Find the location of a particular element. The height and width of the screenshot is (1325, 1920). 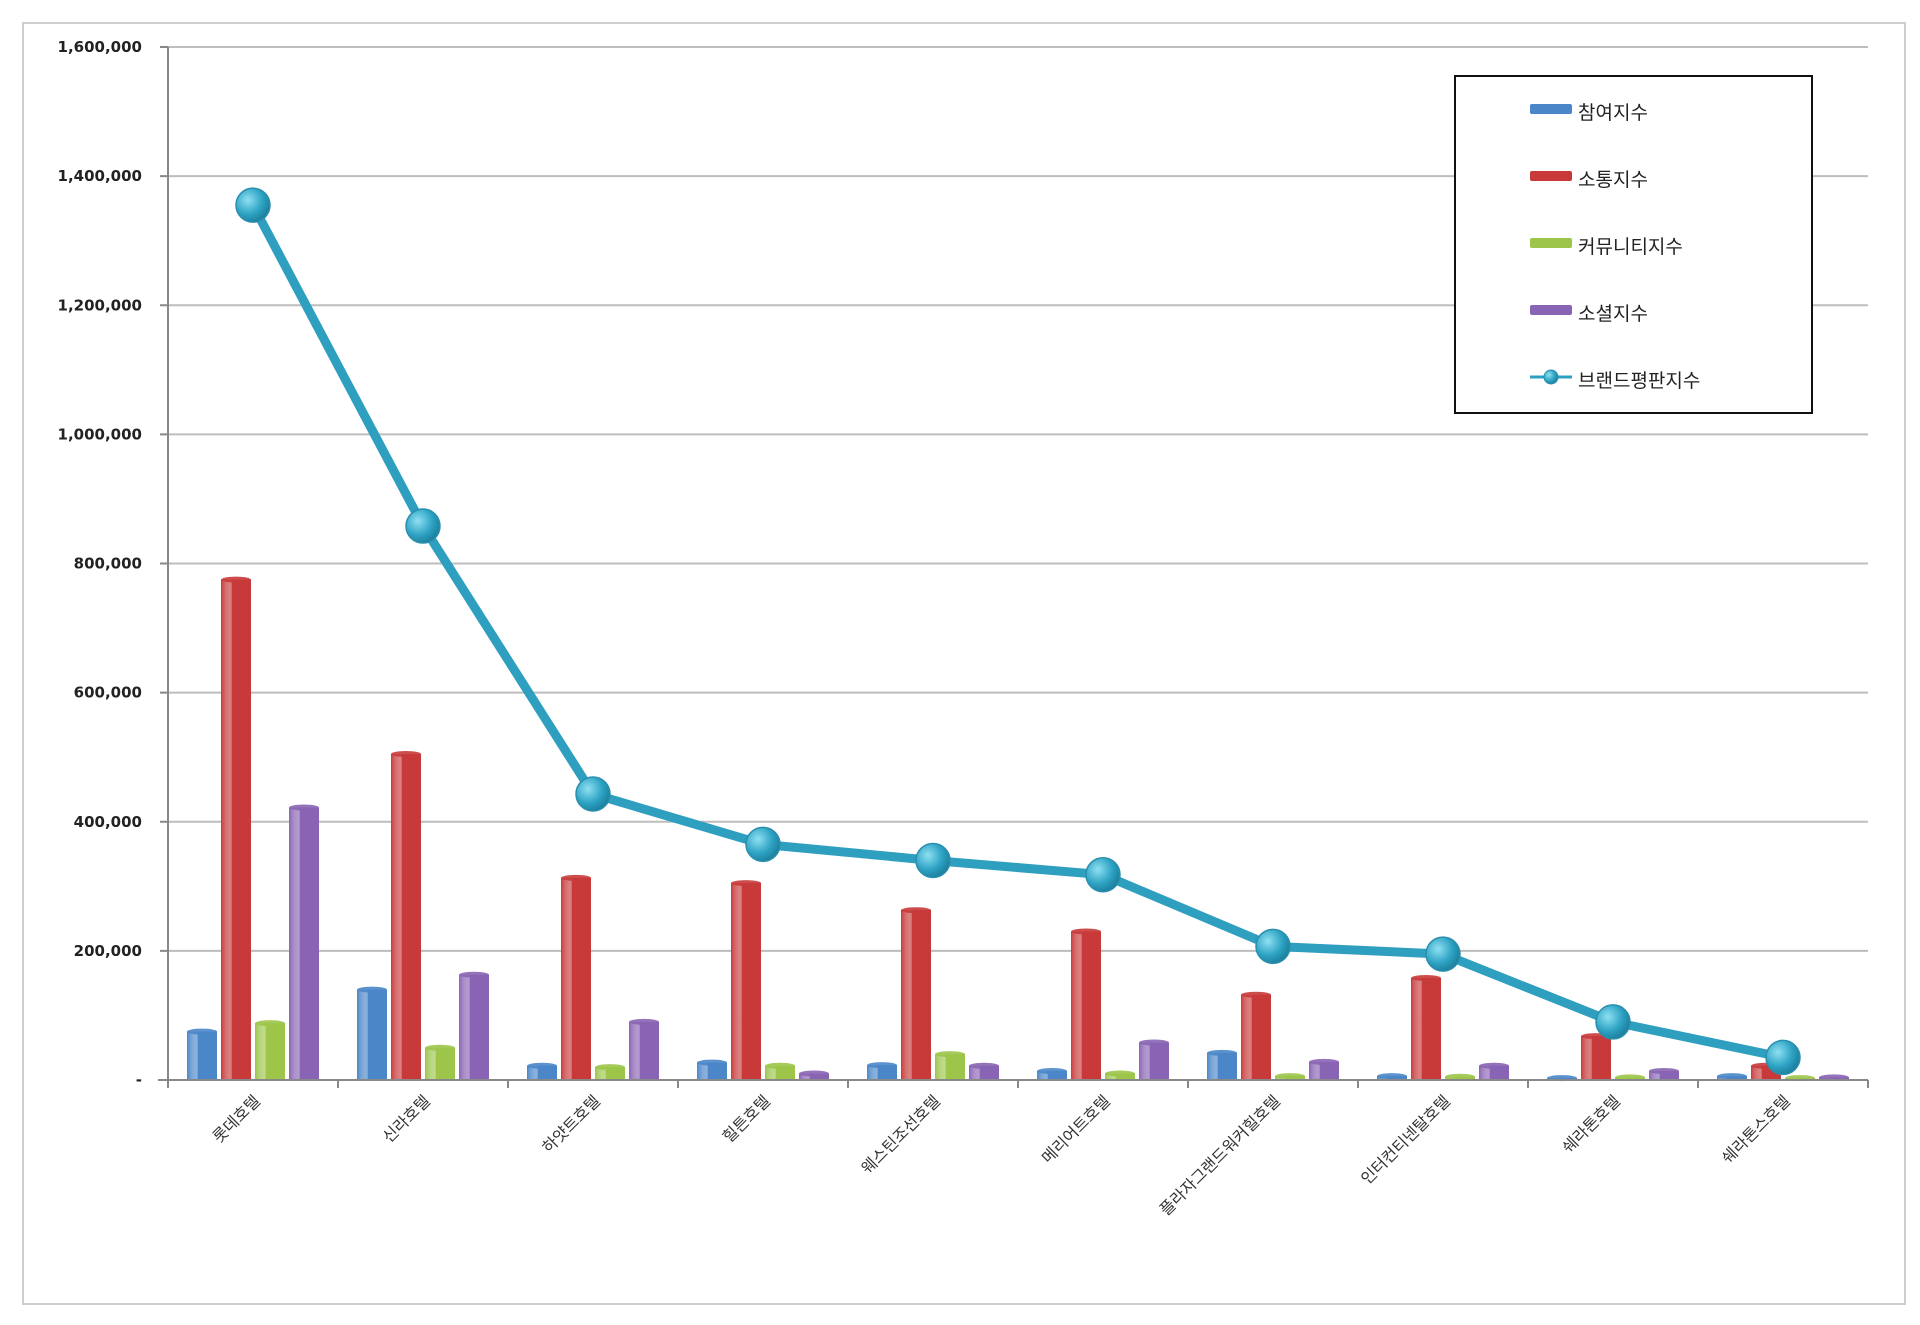

category-label: 플라자그랜드워커힐호텔 is located at coordinates (1220, 1155).